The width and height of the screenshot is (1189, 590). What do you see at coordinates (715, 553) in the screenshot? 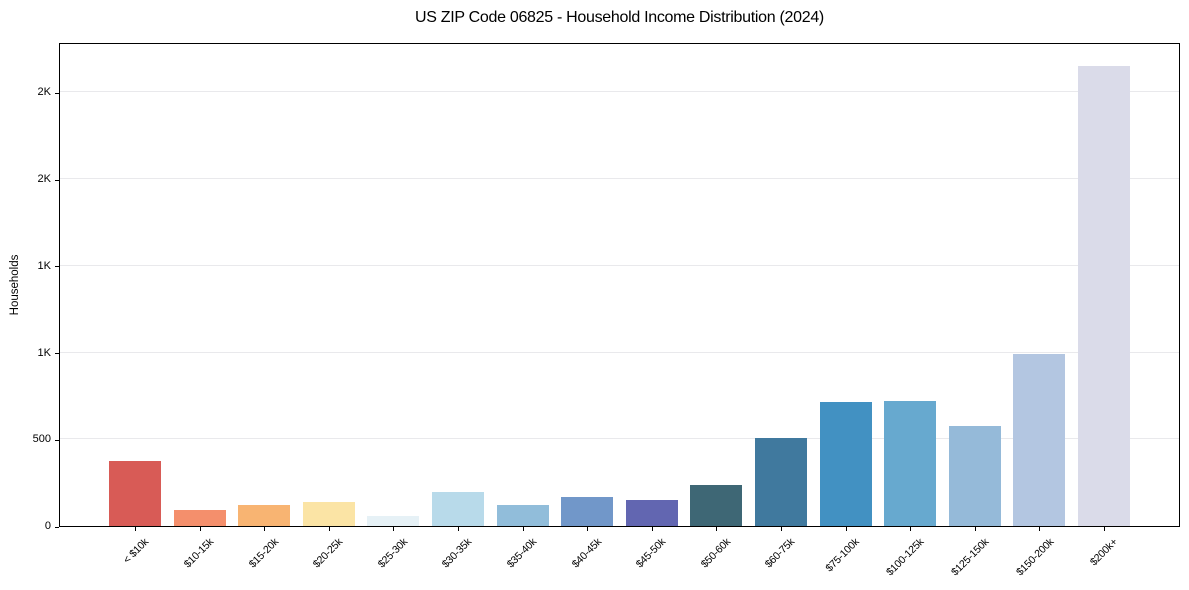
I see `x-tick-label: $50-60k` at bounding box center [715, 553].